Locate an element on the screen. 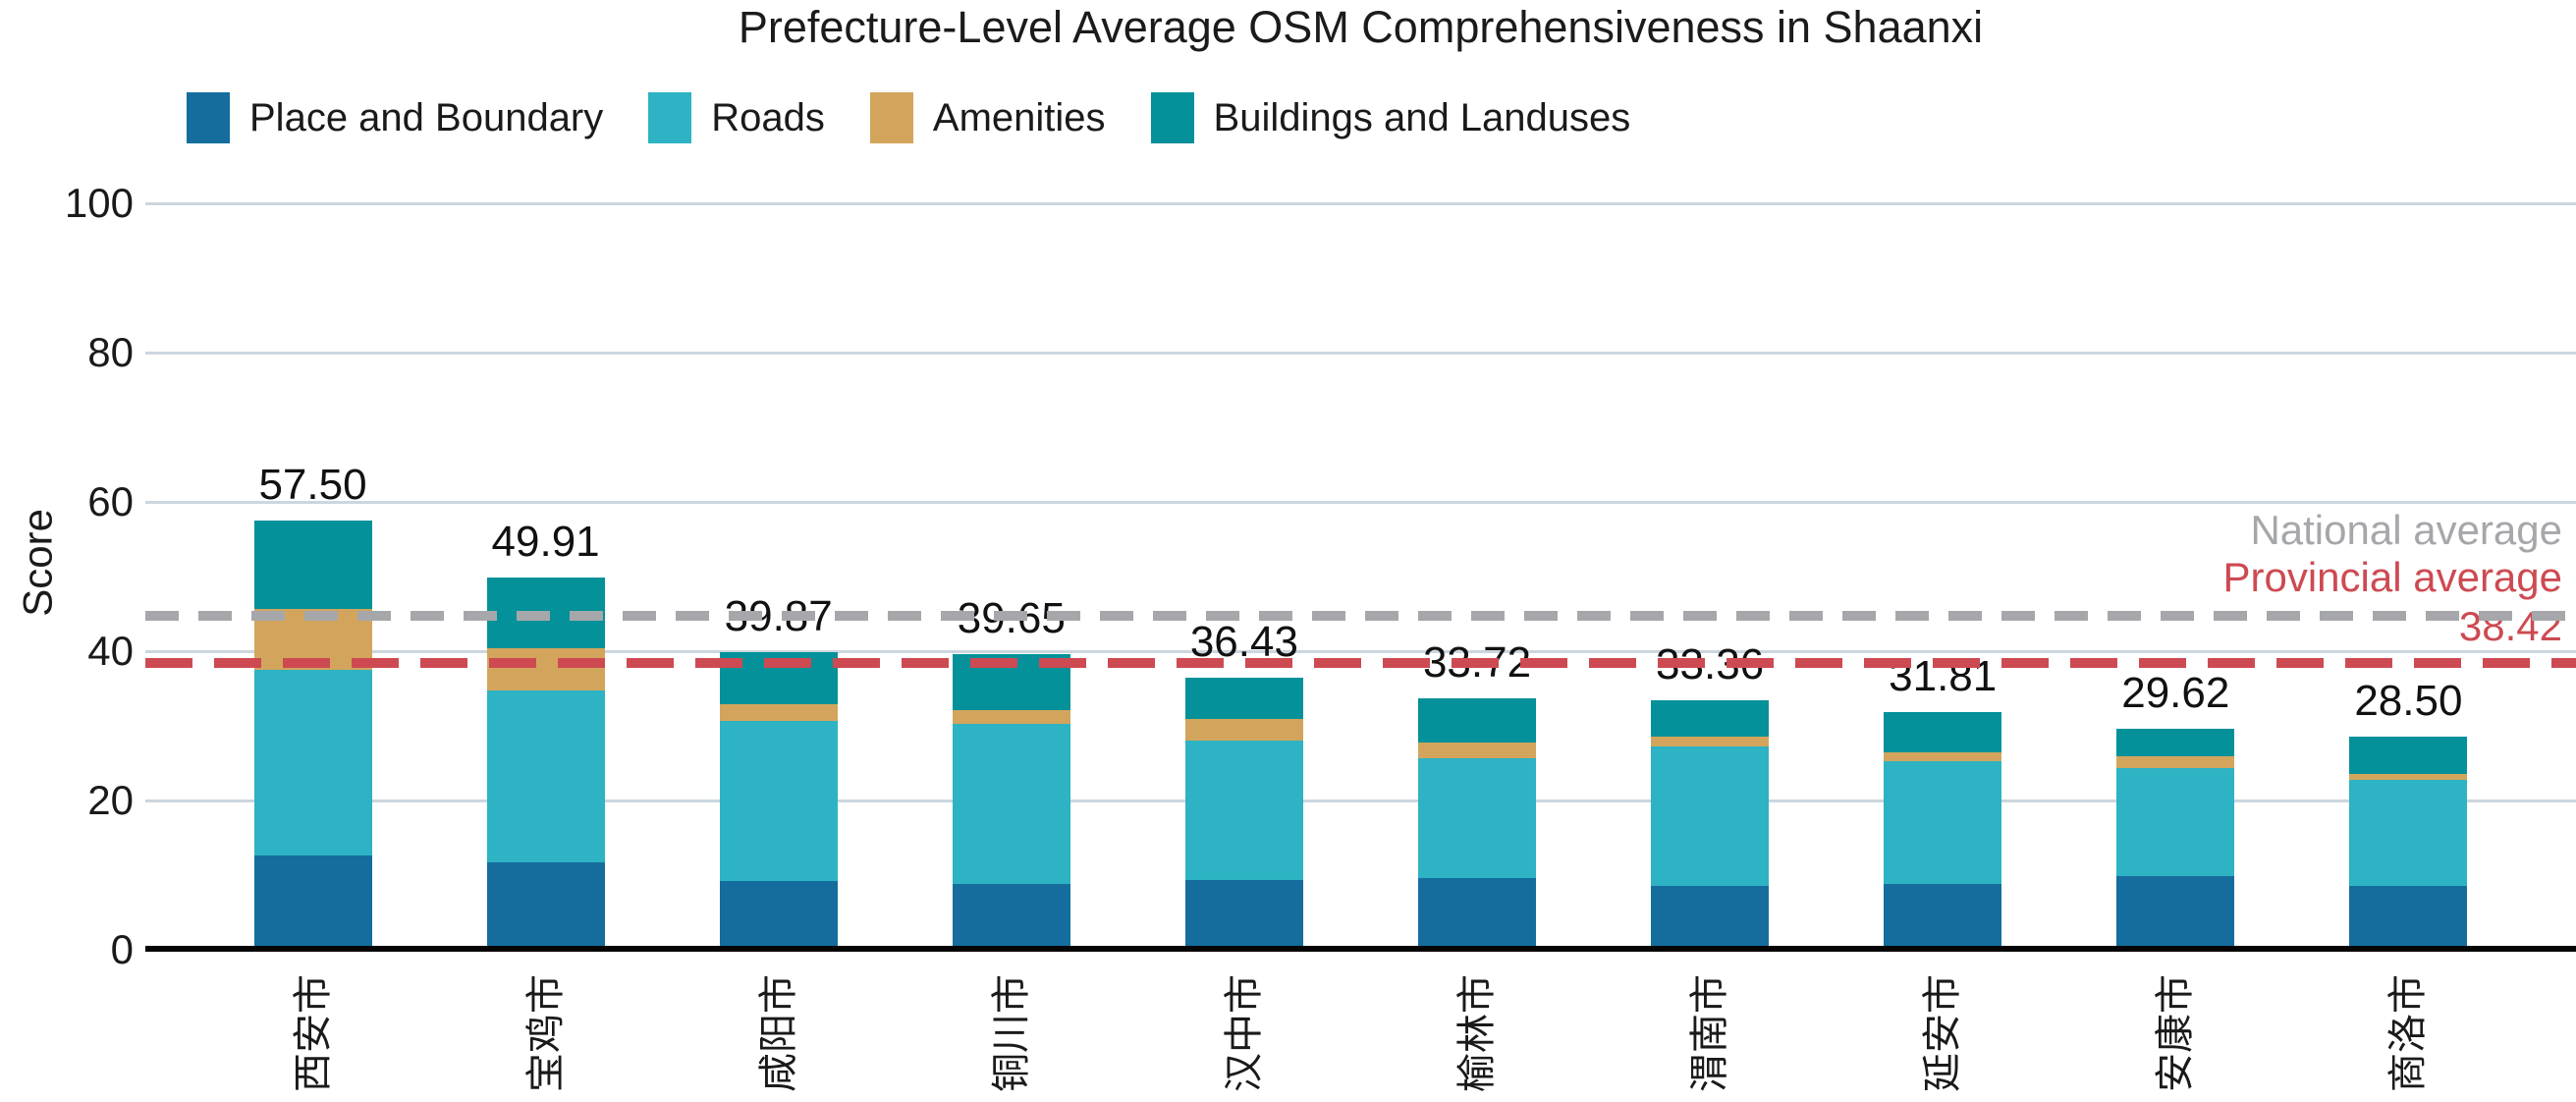 This screenshot has width=2576, height=1102. x-axis-line is located at coordinates (1361, 949).